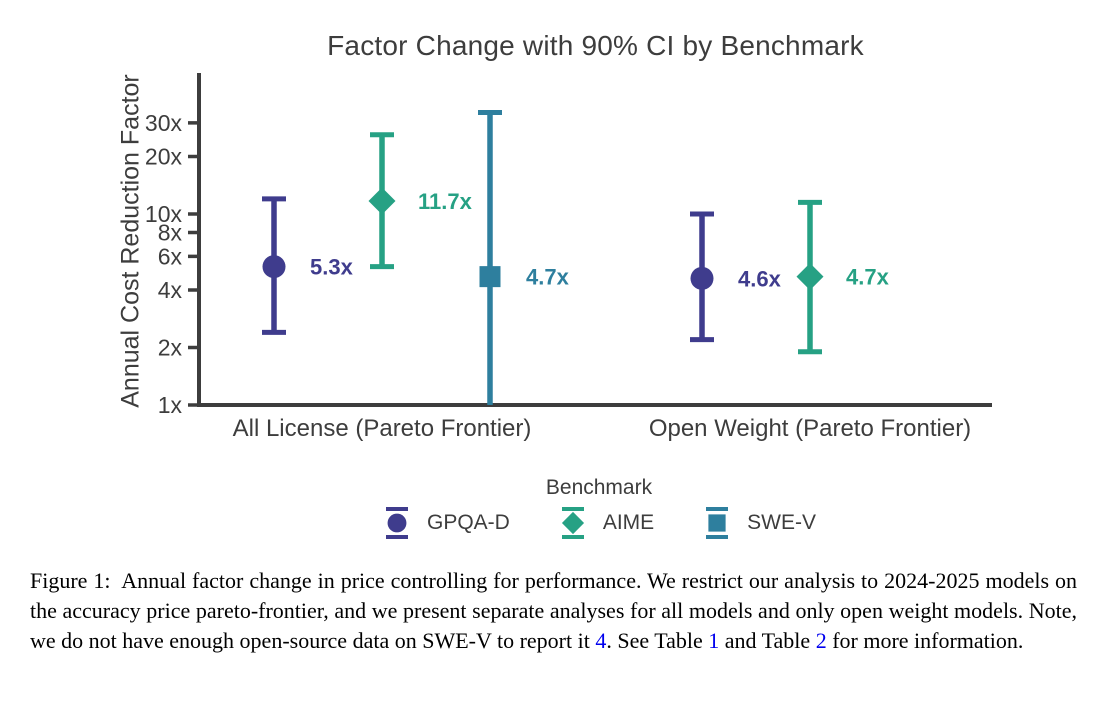 The width and height of the screenshot is (1102, 712). I want to click on aime-diamond-marker-icon, so click(573, 523).